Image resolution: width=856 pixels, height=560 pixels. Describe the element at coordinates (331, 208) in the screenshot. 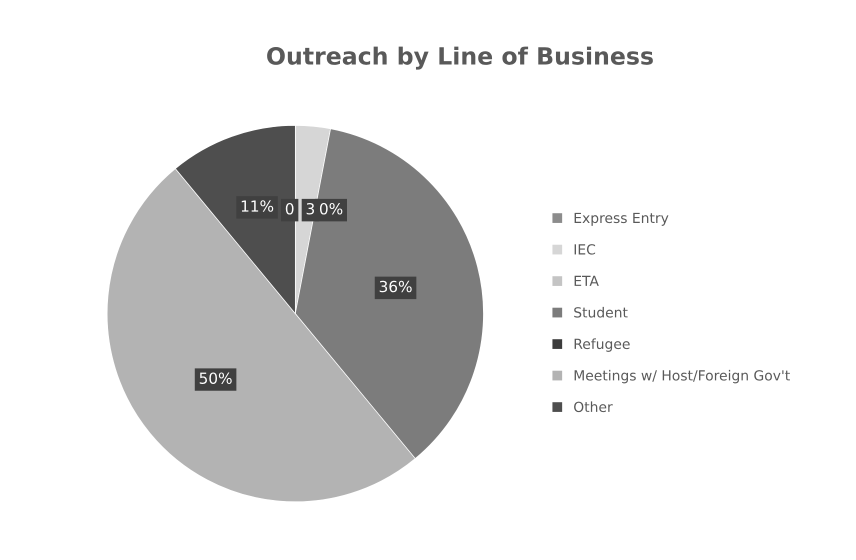

I see `text: 0%` at that location.